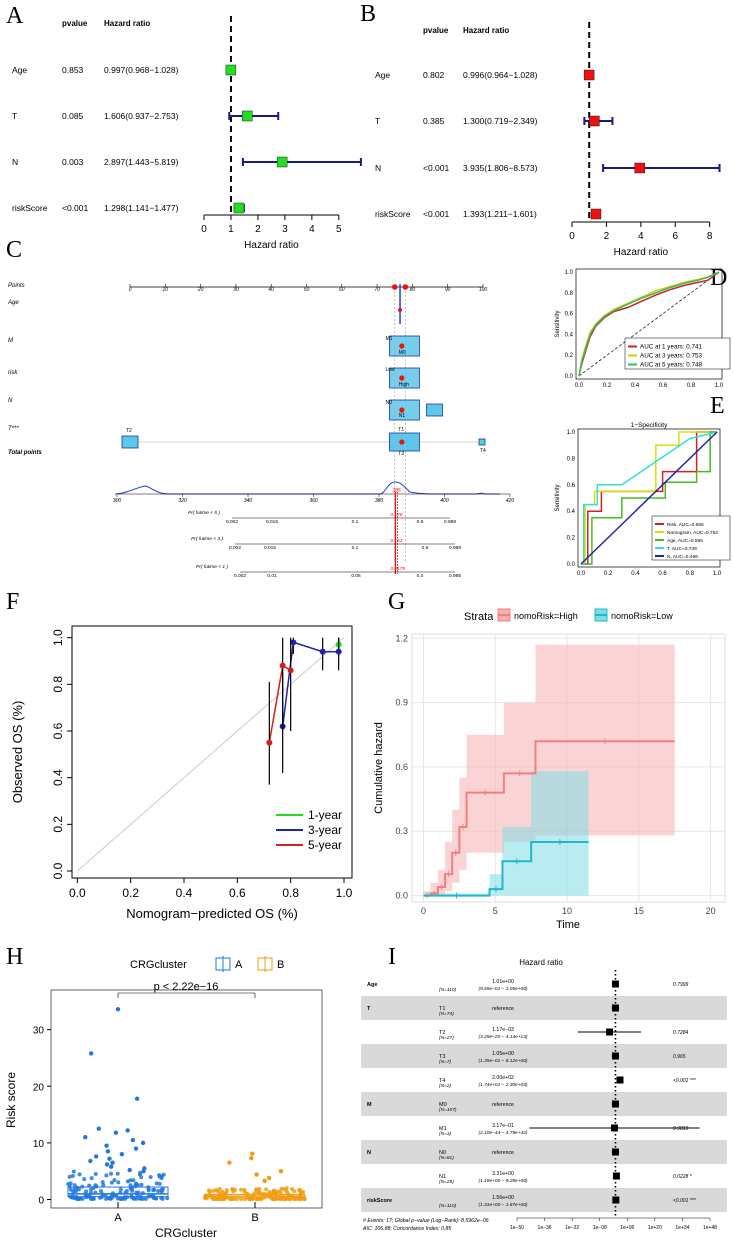 This screenshot has width=733, height=1242. I want to click on level-label: N1, so click(442, 1177).